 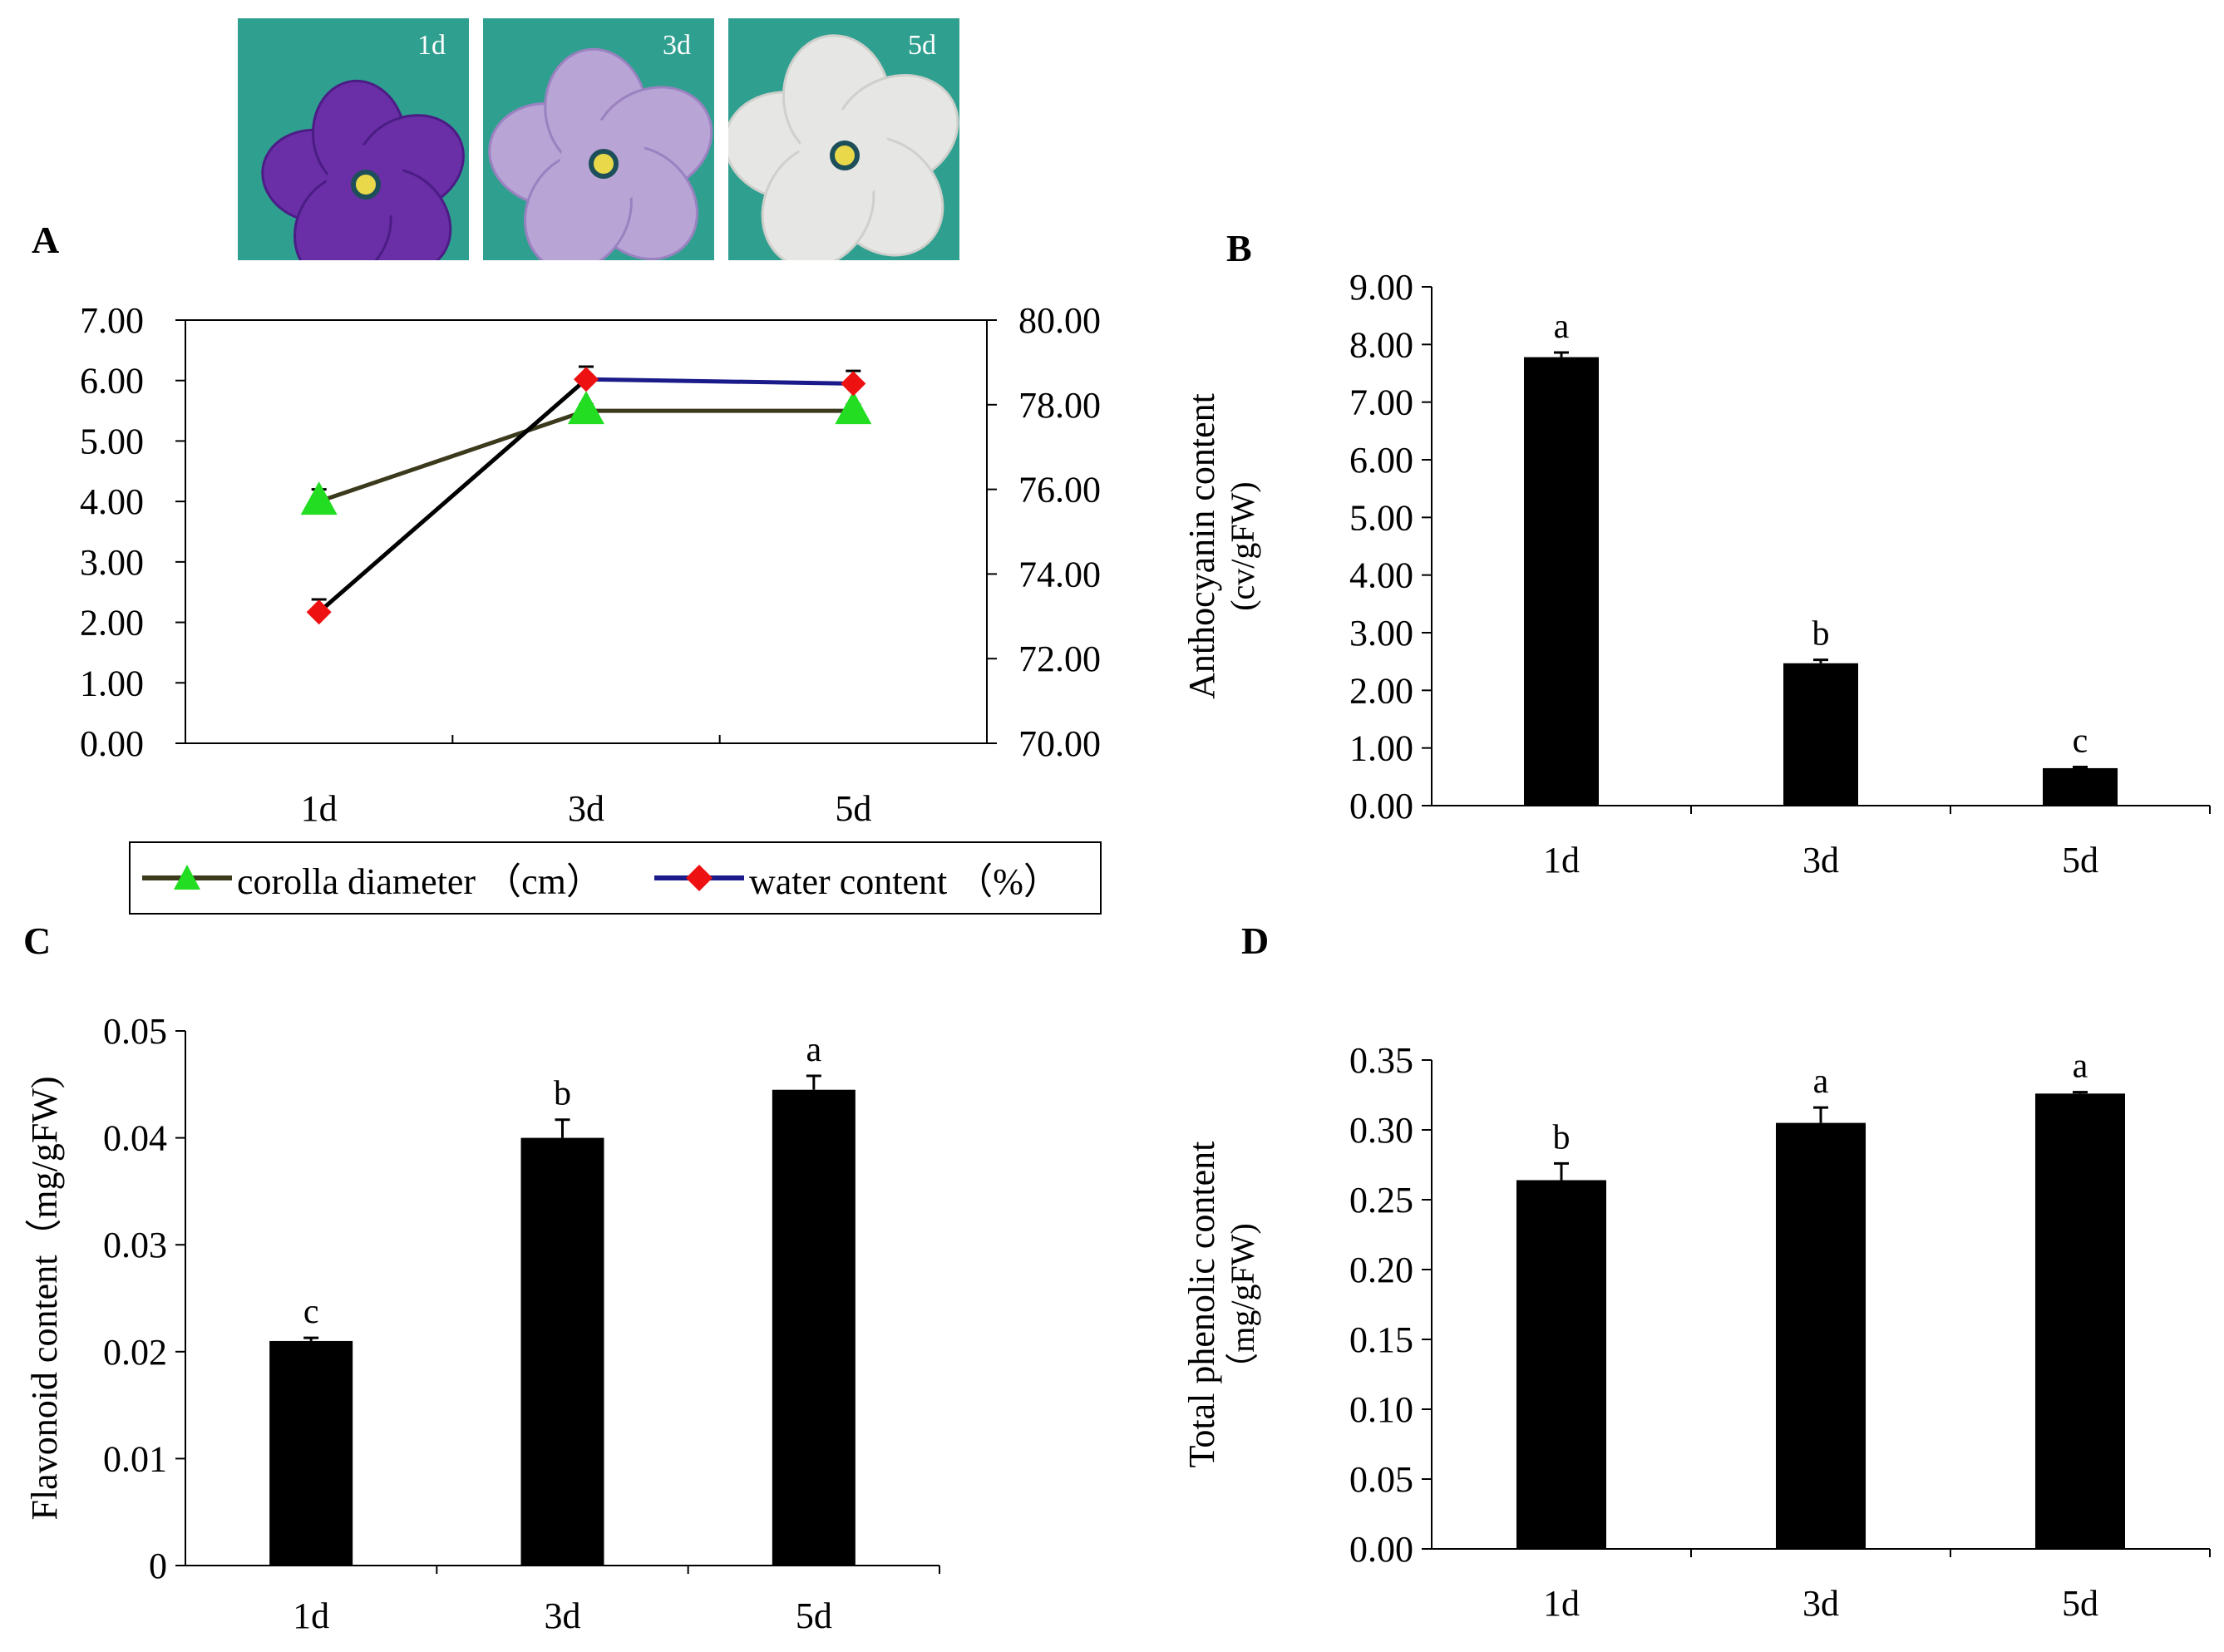 What do you see at coordinates (135, 1245) in the screenshot?
I see `y-tick-label: 0.03` at bounding box center [135, 1245].